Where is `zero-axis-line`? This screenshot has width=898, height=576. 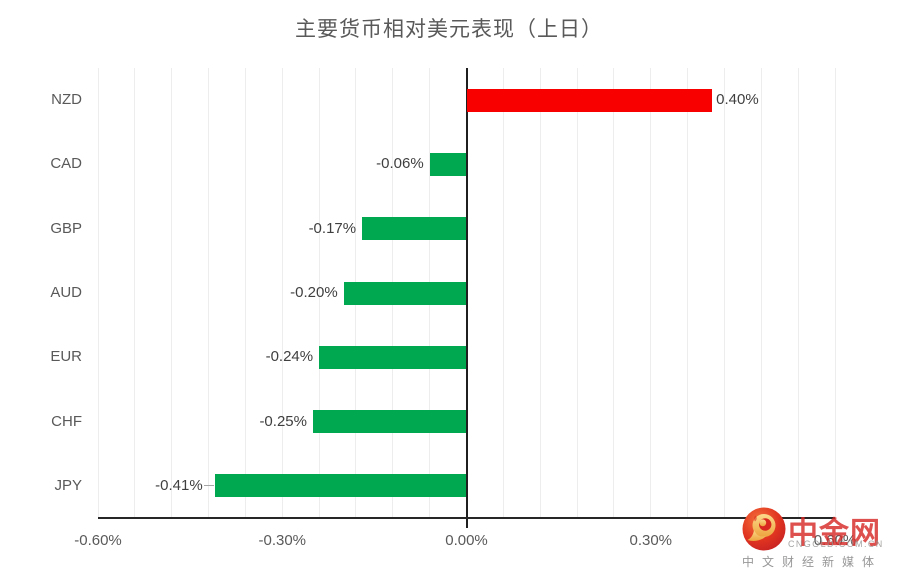 zero-axis-line is located at coordinates (466, 298).